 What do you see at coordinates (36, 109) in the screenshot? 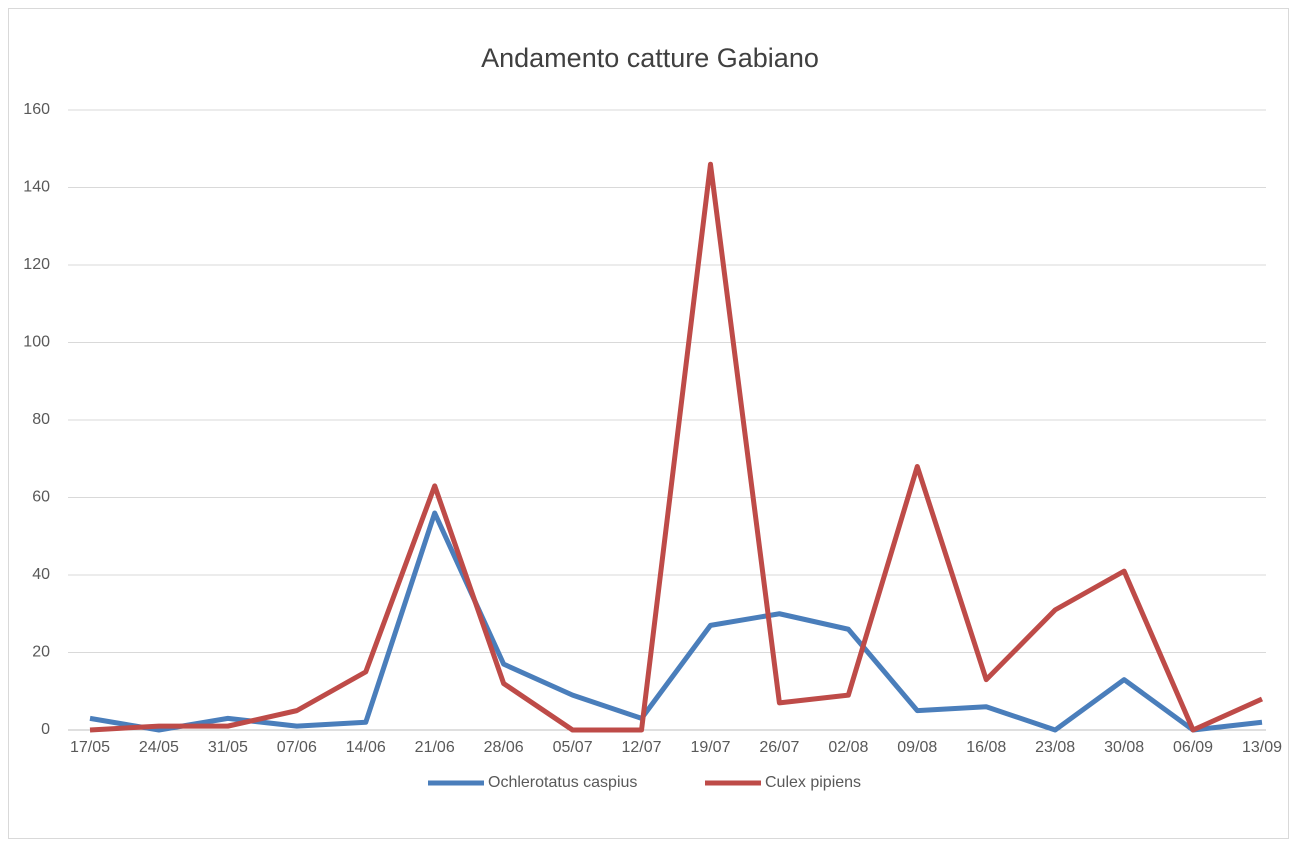
I see `y-tick-label: 160` at bounding box center [36, 109].